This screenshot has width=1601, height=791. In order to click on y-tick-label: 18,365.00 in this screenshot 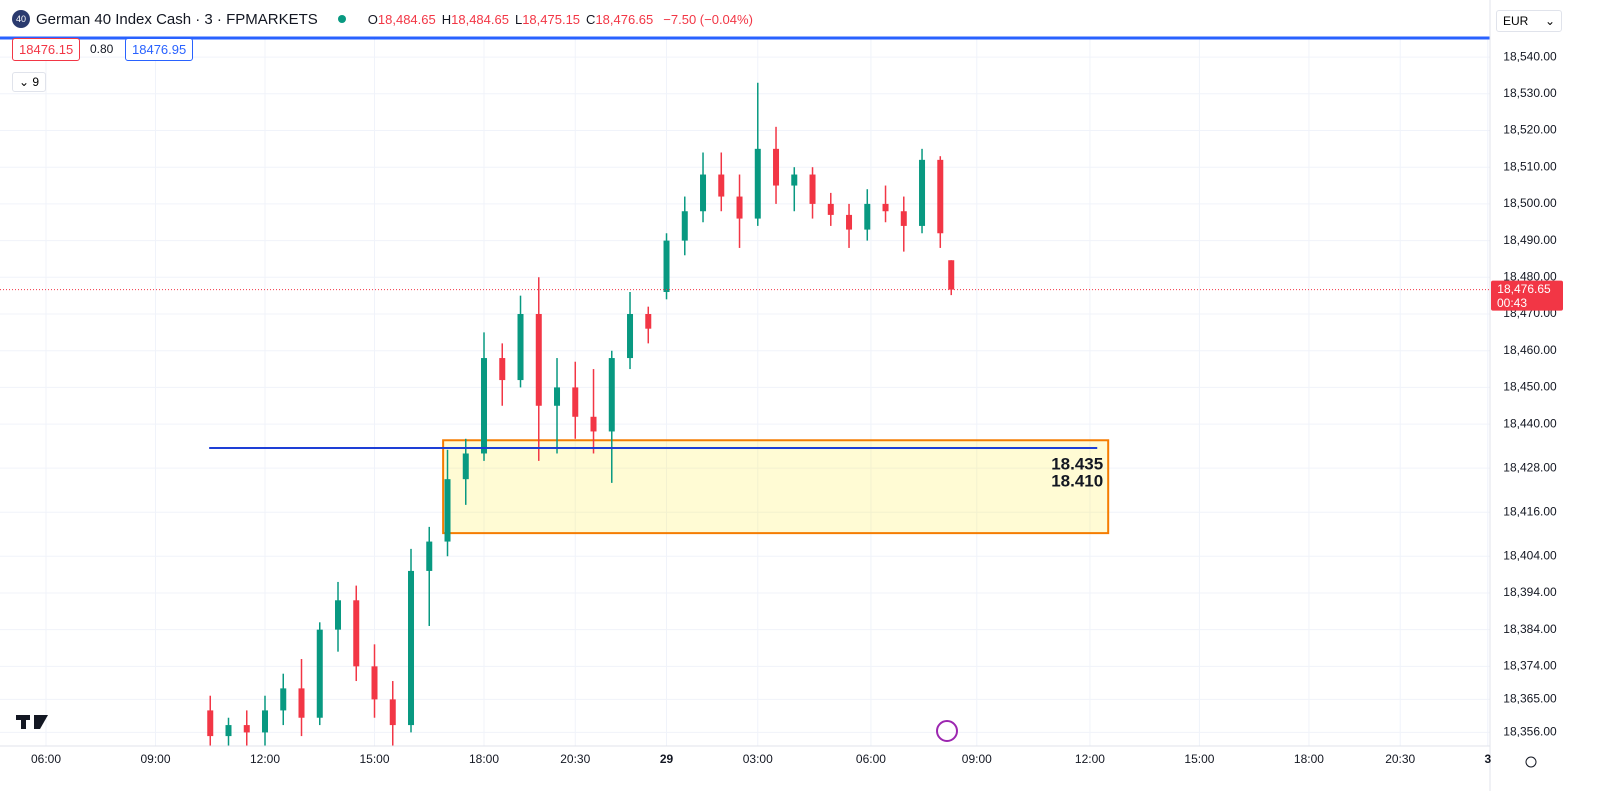, I will do `click(1530, 699)`.